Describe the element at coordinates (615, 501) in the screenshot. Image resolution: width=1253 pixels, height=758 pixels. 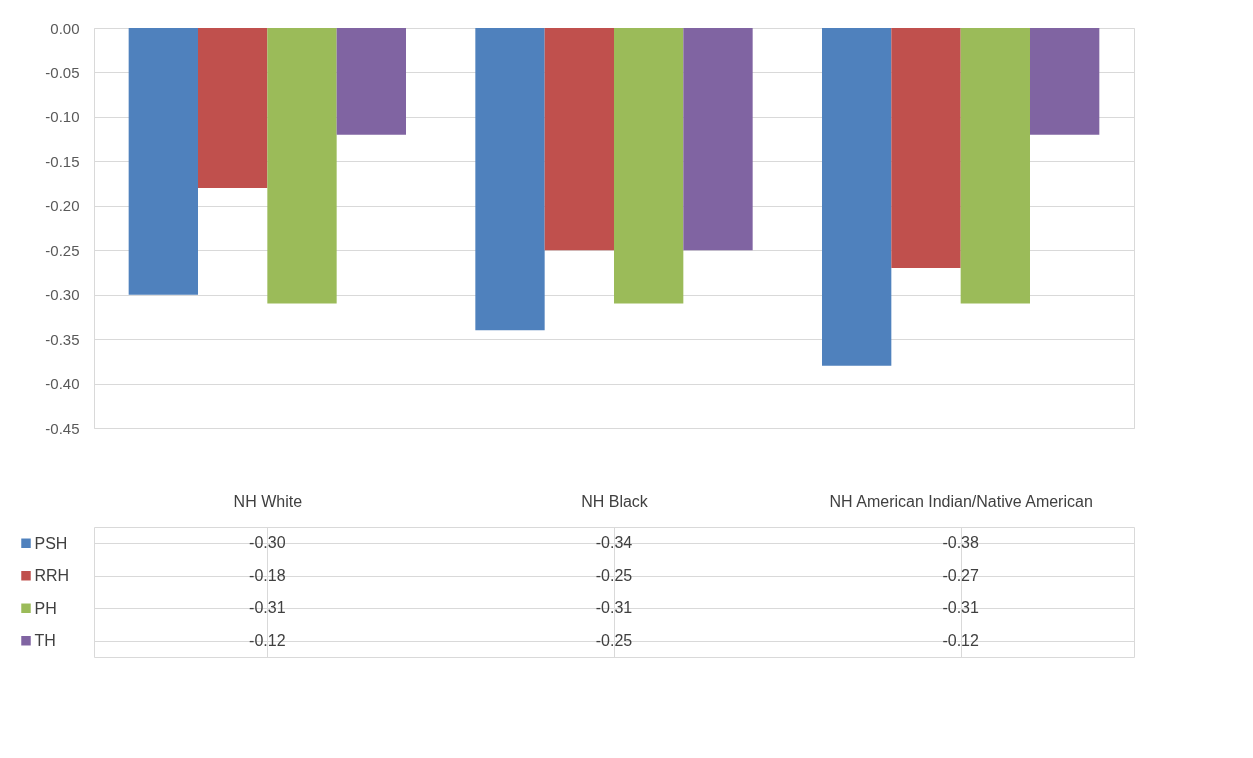
I see `x-tick-label: NH Black` at that location.